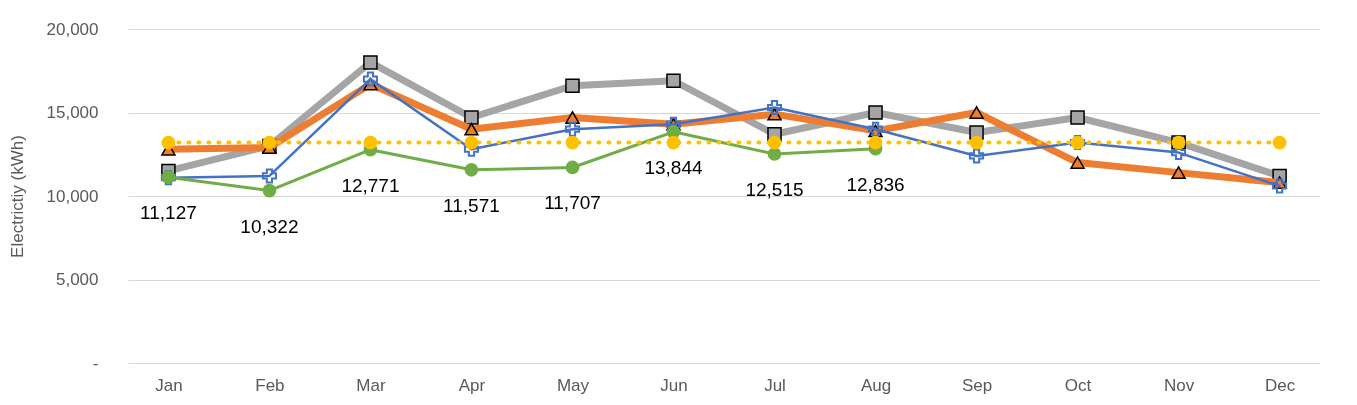 The width and height of the screenshot is (1357, 405). Describe the element at coordinates (674, 385) in the screenshot. I see `x-tick-label: Jun` at that location.